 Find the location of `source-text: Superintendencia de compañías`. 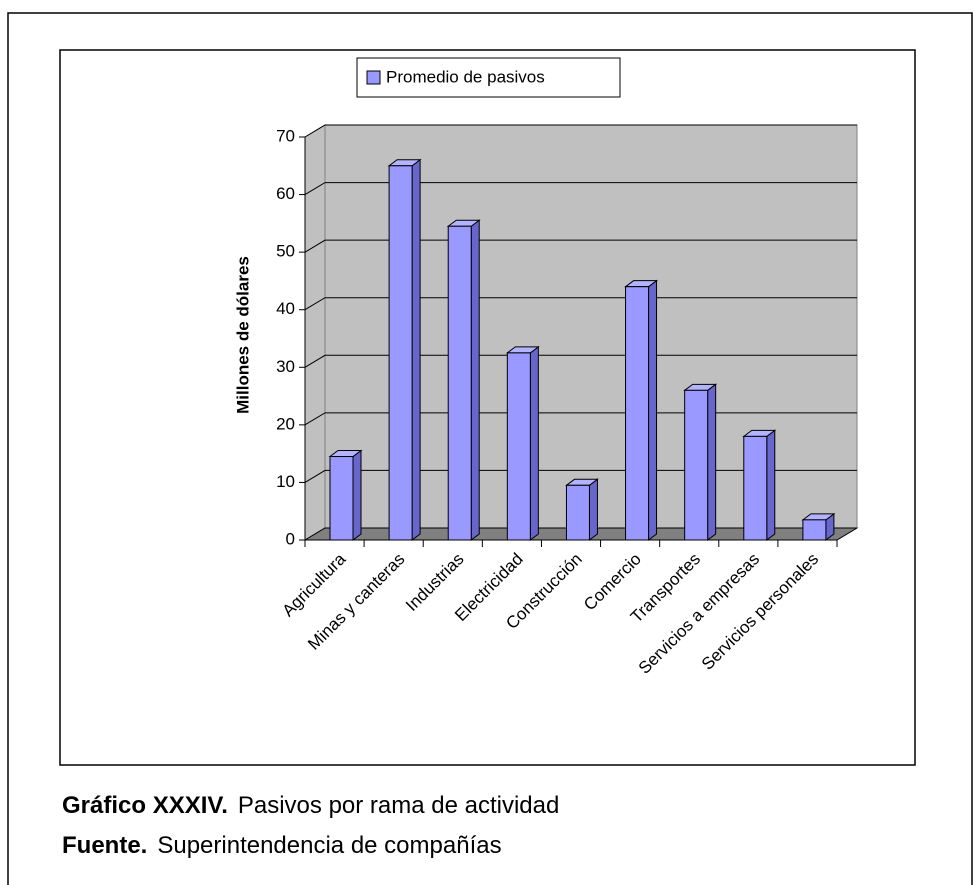

source-text: Superintendencia de compañías is located at coordinates (329, 845).